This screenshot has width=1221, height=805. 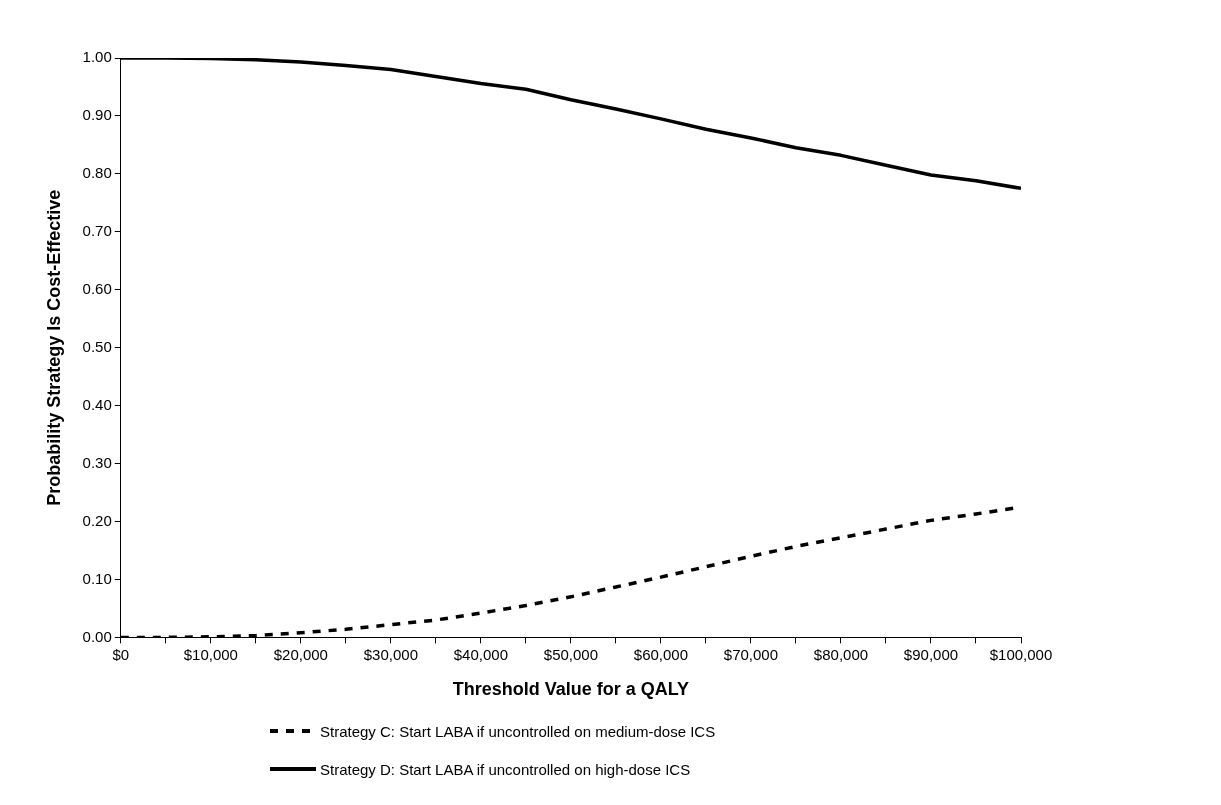 What do you see at coordinates (480, 654) in the screenshot?
I see `x-tick-label: $40,000` at bounding box center [480, 654].